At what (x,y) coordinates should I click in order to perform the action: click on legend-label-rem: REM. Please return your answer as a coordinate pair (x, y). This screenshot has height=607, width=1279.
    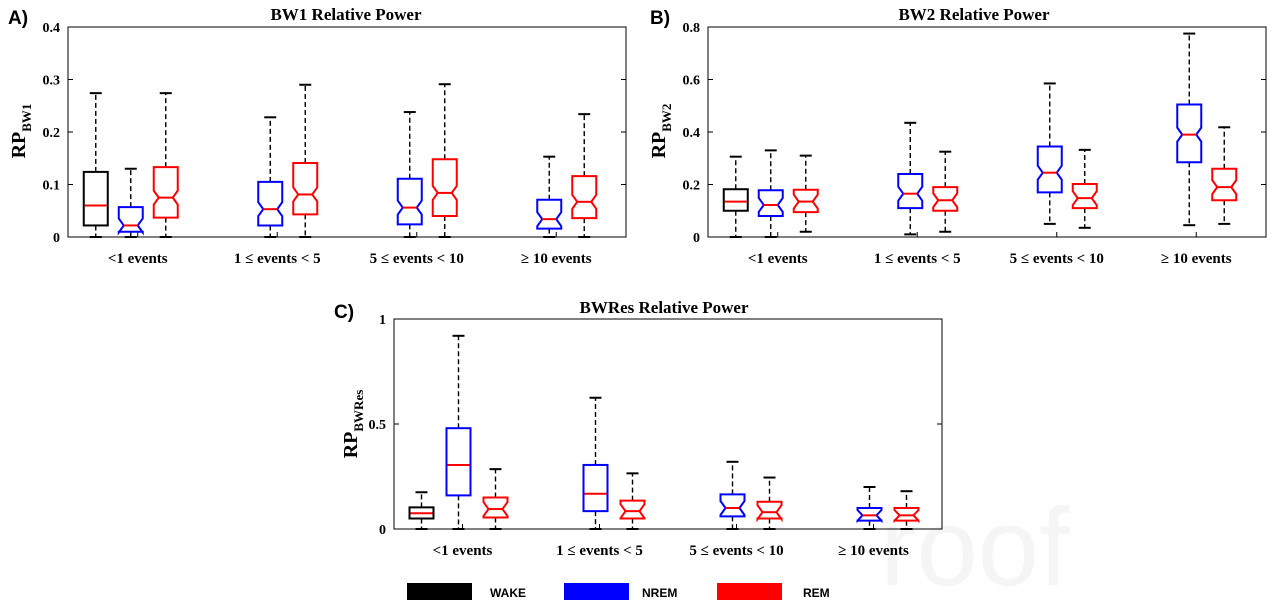
    Looking at the image, I should click on (816, 593).